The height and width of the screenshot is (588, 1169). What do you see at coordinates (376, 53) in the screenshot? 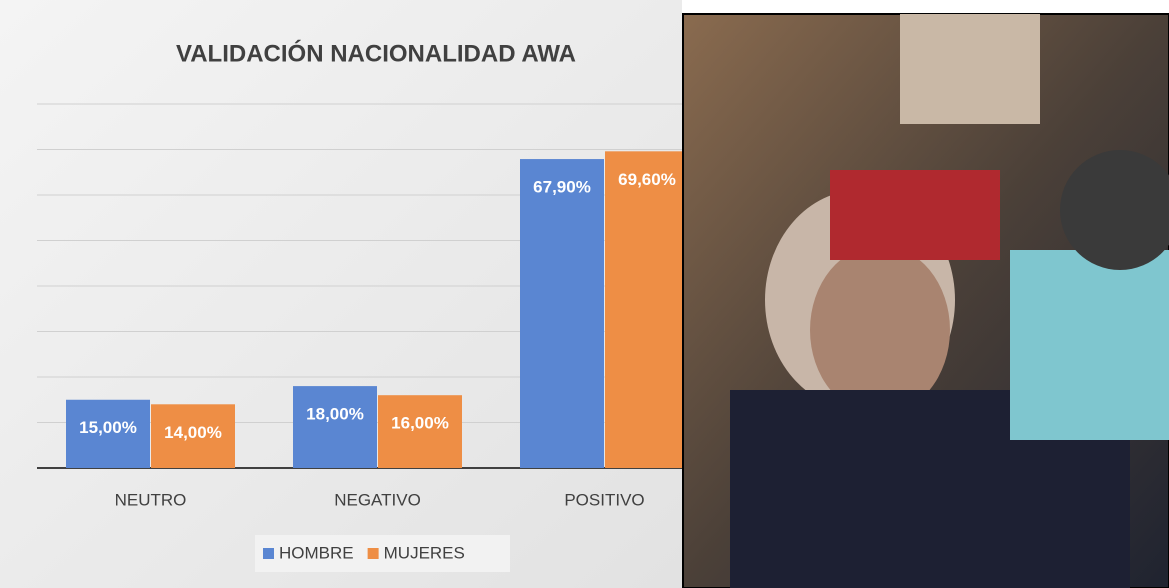
I see `chart-title: VALIDACIÓN NACIONALIDAD AWA` at bounding box center [376, 53].